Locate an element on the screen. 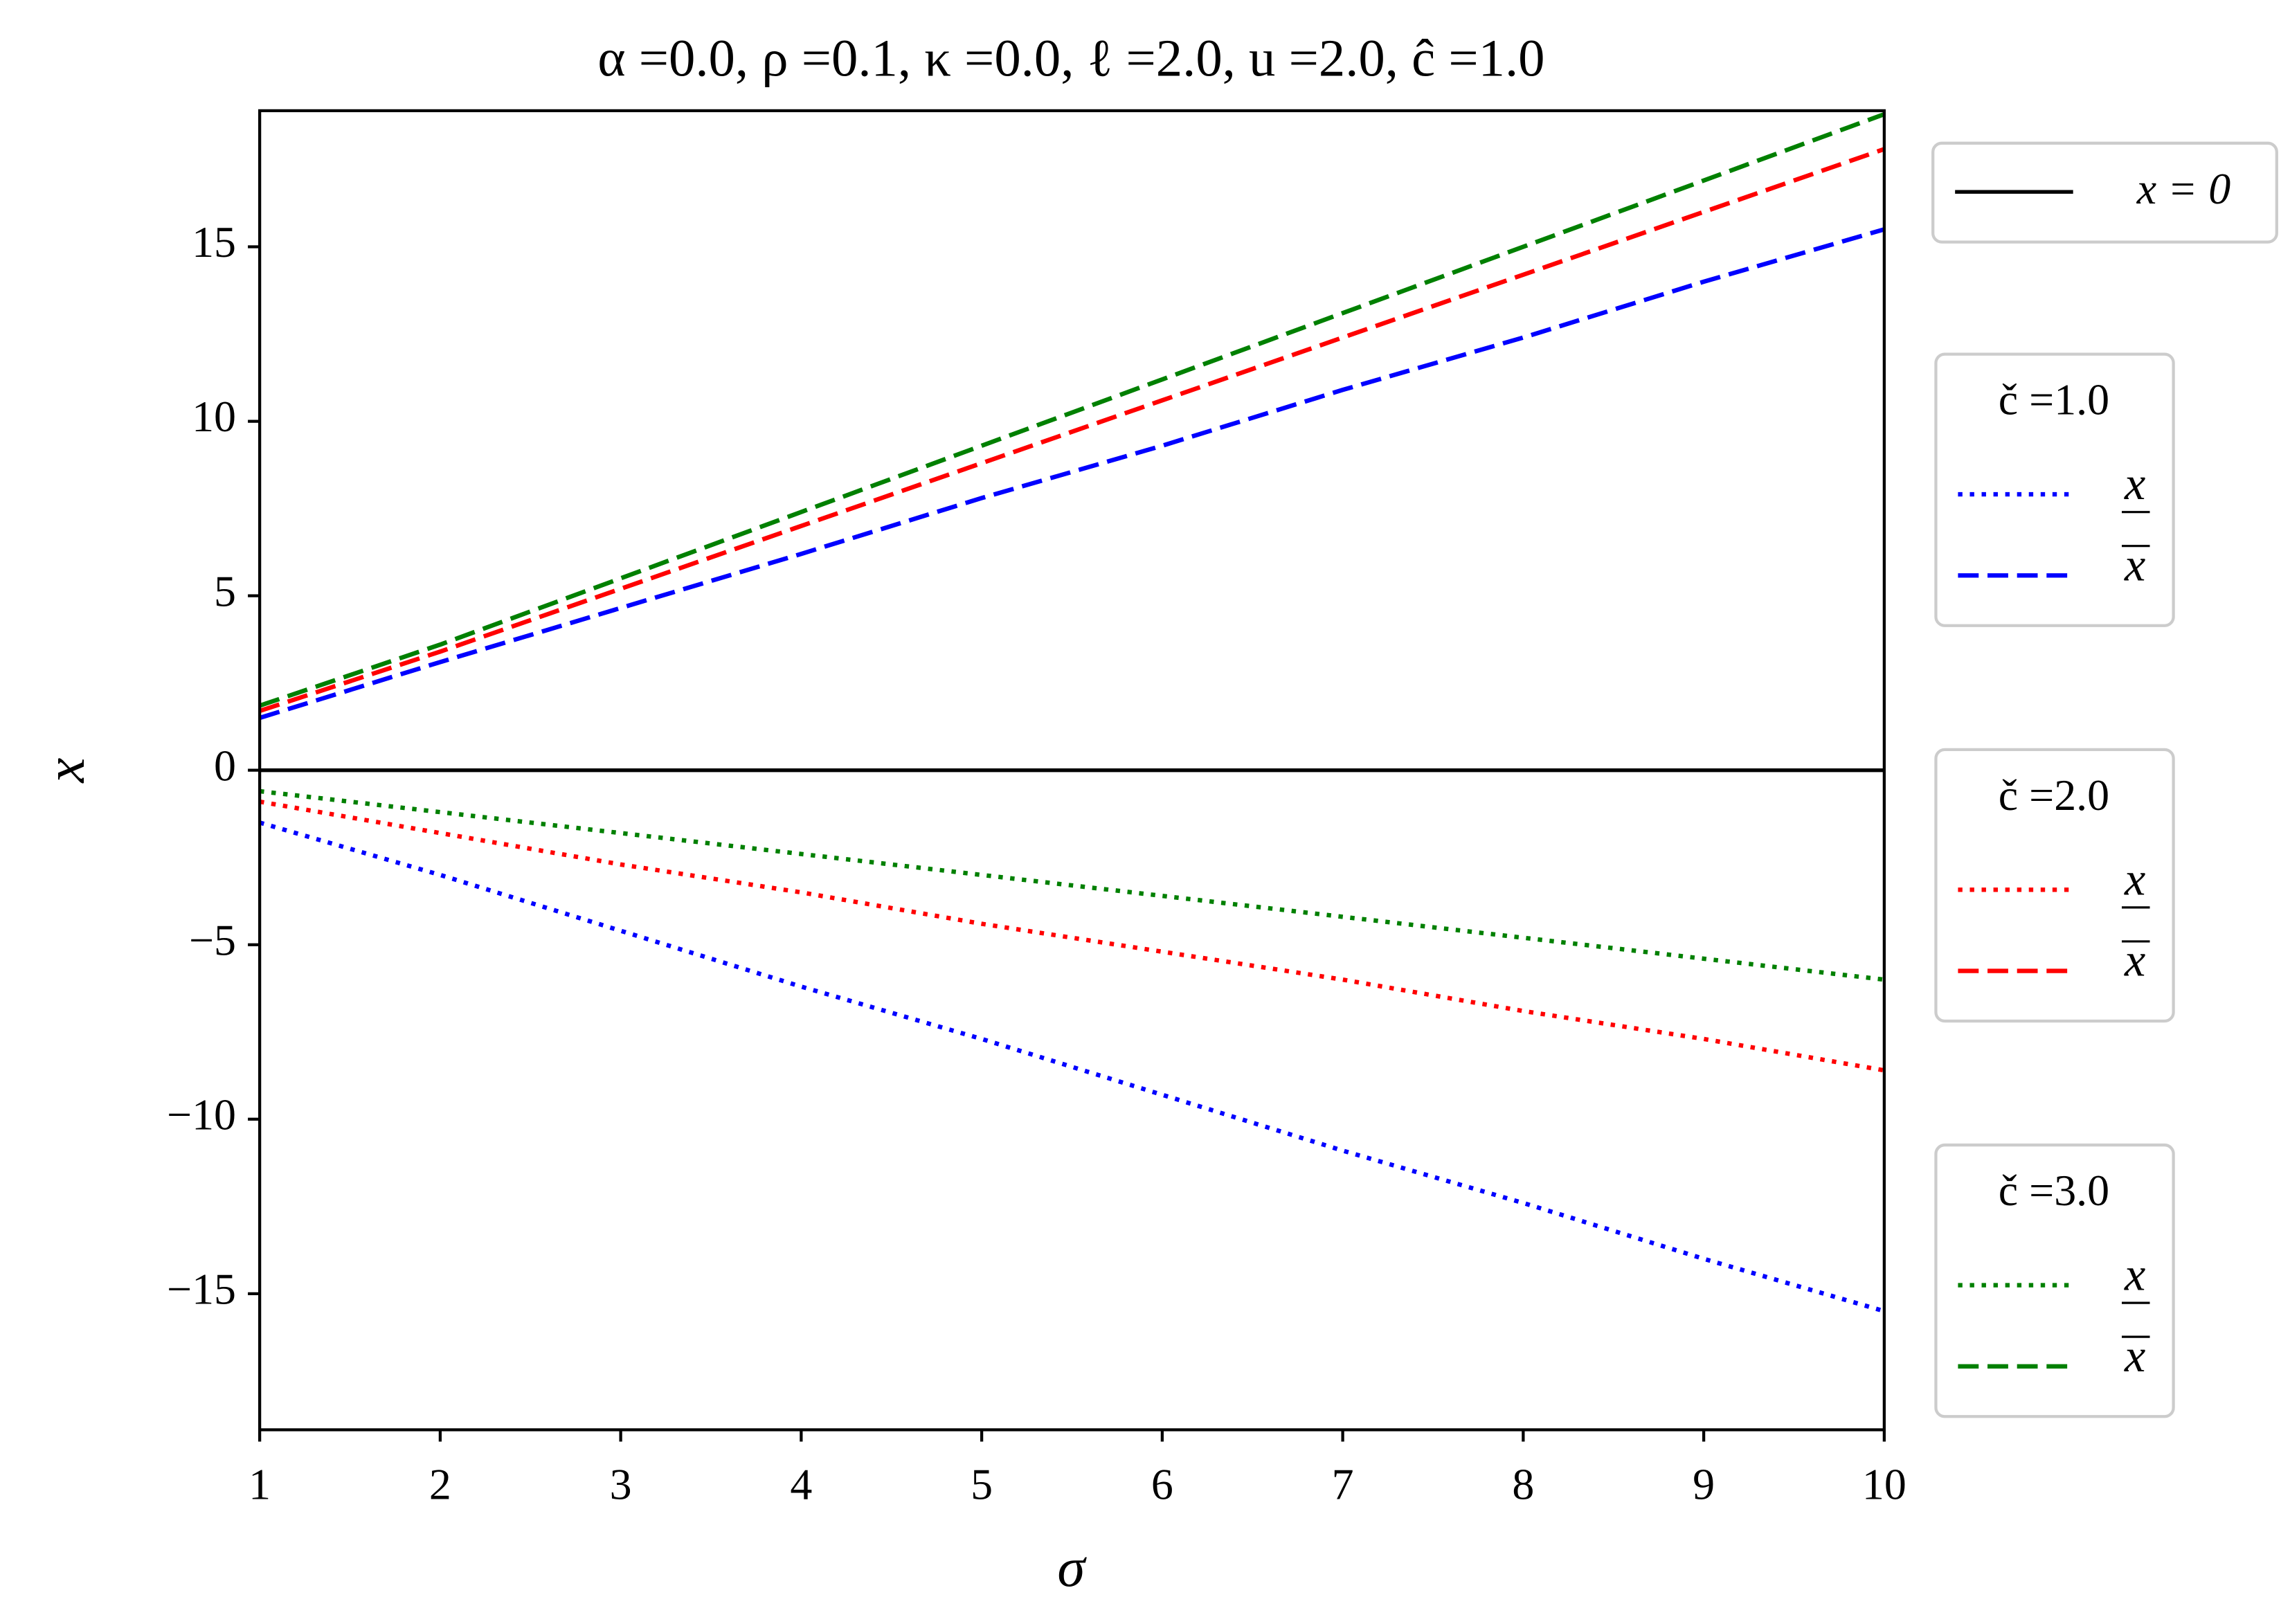  legend-group: č =3.0xx is located at coordinates (2054, 1280).